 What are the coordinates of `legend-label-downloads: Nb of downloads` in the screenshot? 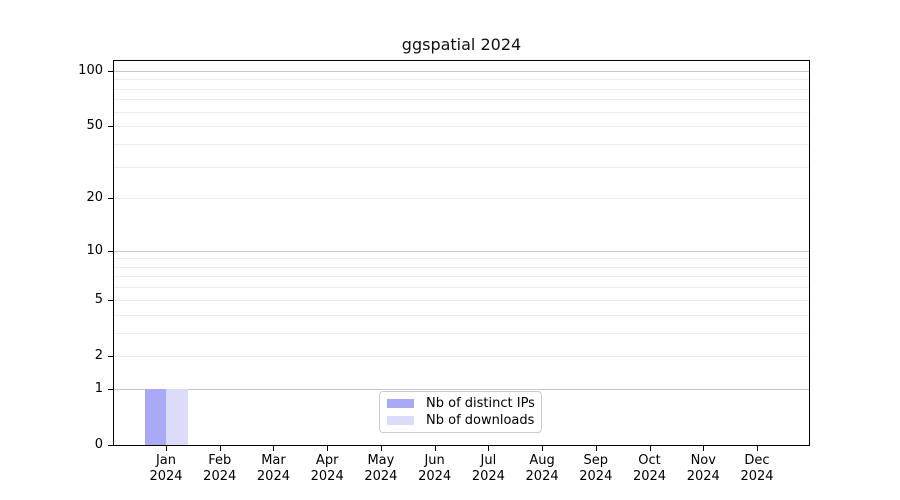 It's located at (480, 420).